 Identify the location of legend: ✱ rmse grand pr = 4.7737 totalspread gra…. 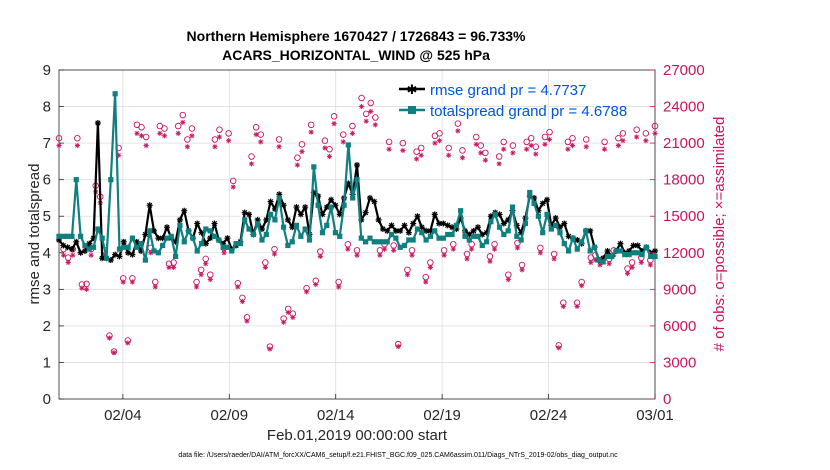
(513, 101).